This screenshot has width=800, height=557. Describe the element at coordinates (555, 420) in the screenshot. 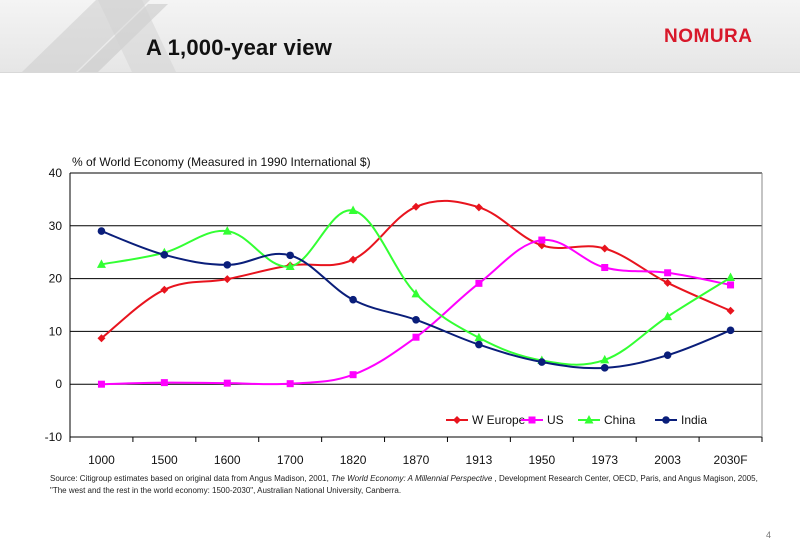

I see `legend-label-us: US` at that location.